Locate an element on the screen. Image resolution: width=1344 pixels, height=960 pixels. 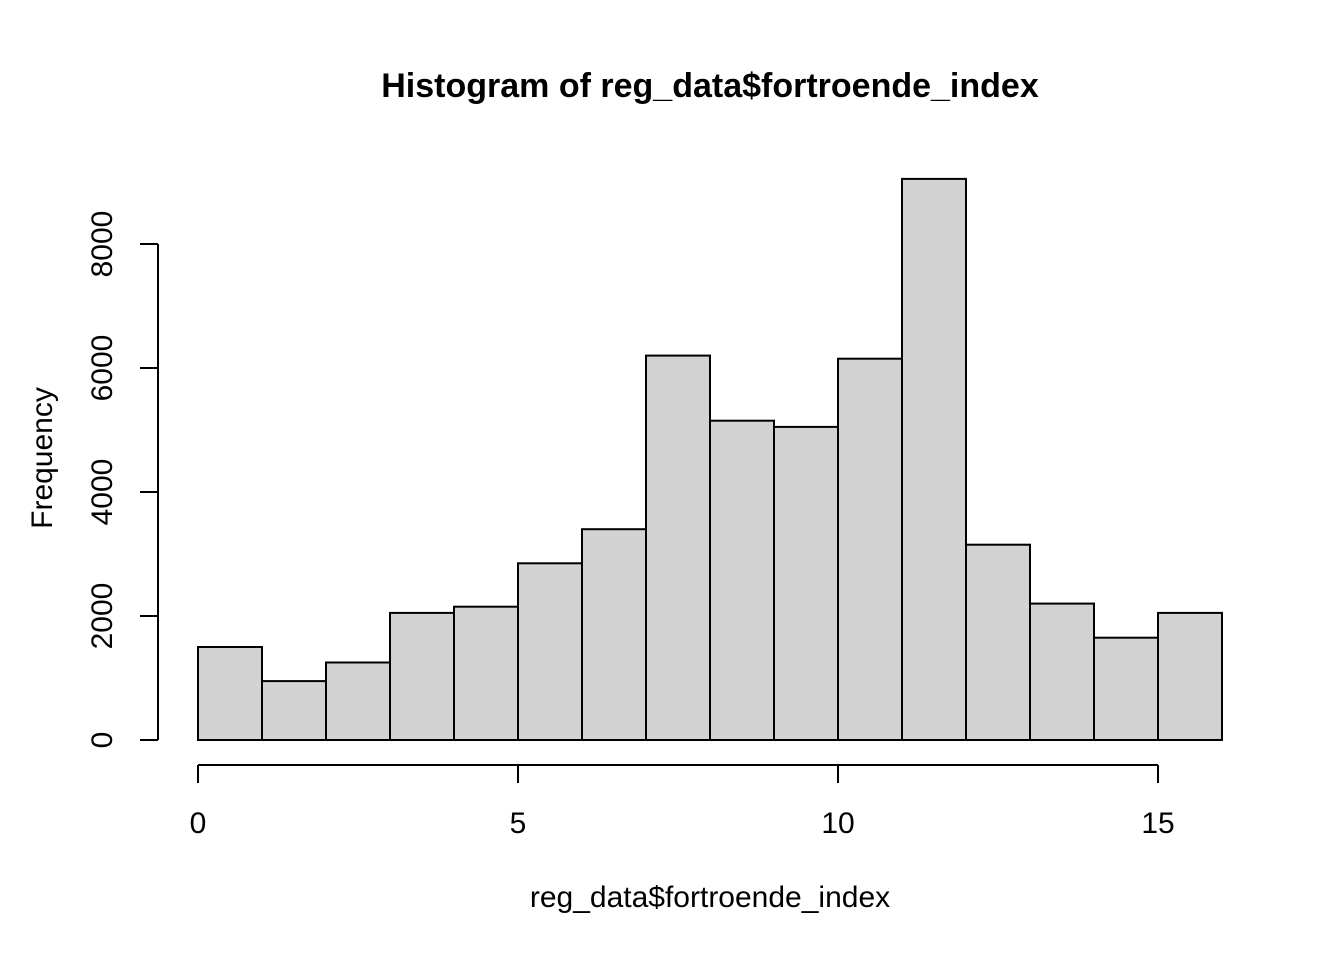
x-tick-label: 10 is located at coordinates (837, 823).